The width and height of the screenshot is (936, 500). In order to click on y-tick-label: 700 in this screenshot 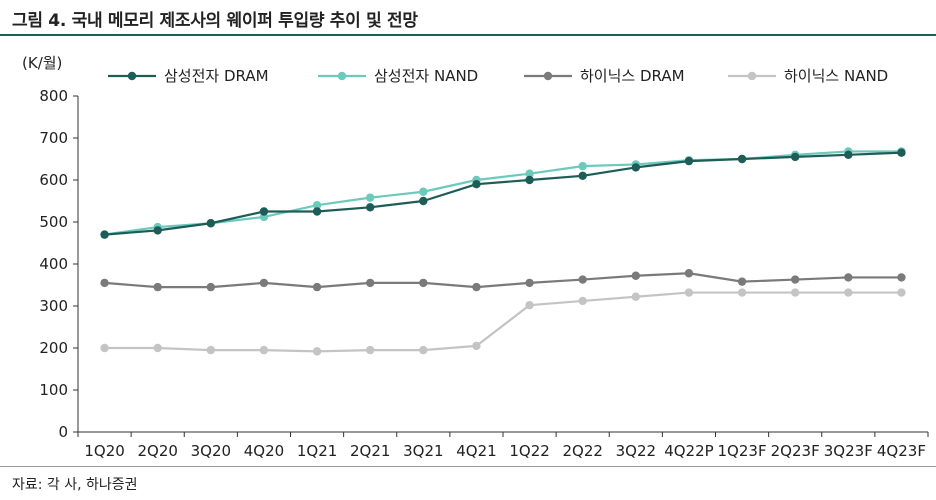, I will do `click(53, 138)`.